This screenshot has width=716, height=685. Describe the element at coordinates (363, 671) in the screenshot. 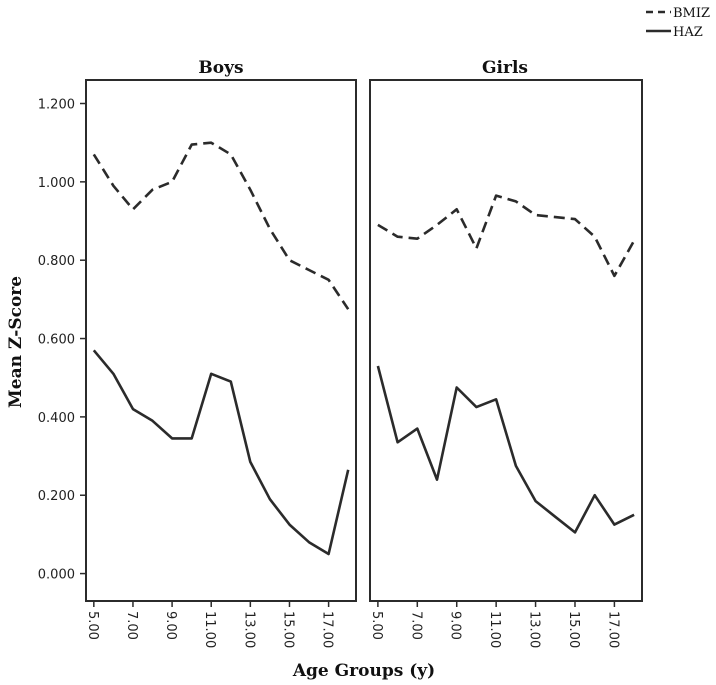

I see `x-axis-title: Age Groups (y)` at that location.